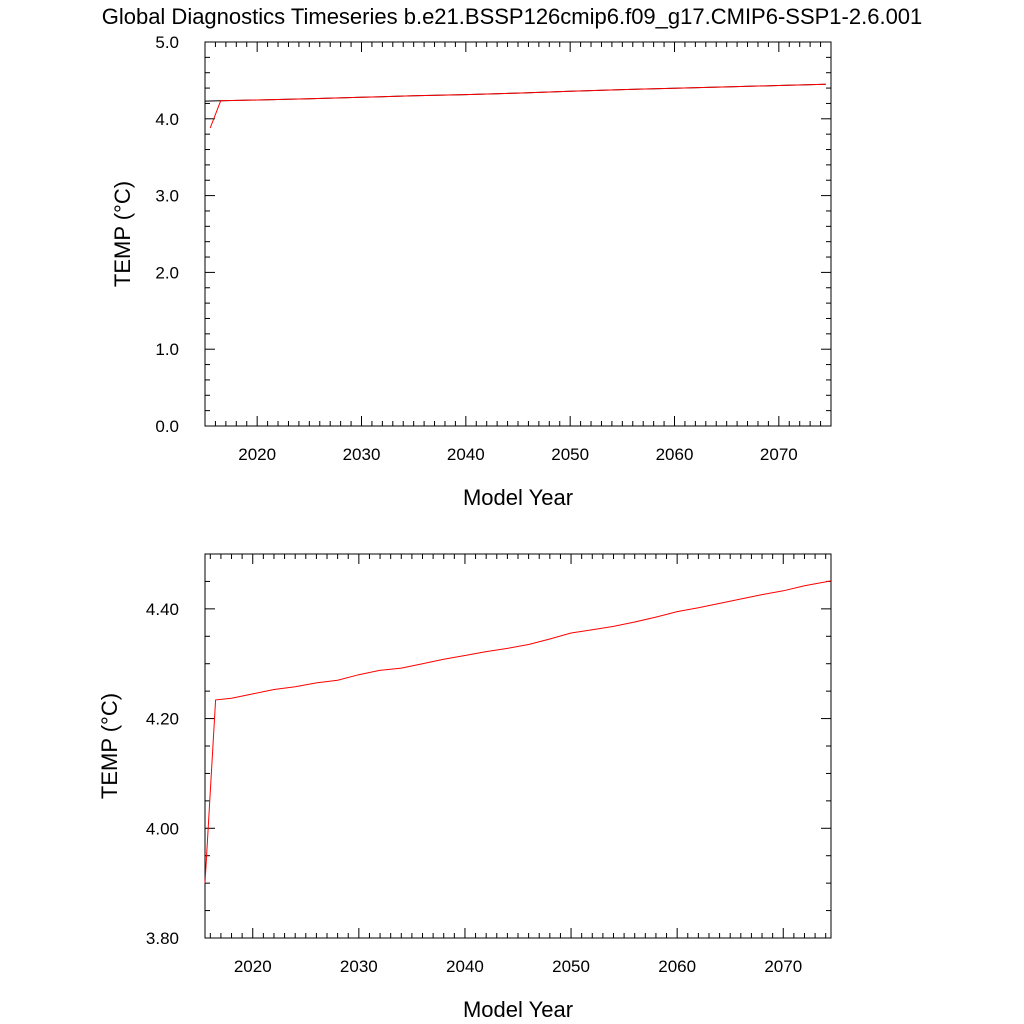 The width and height of the screenshot is (1024, 1024). Describe the element at coordinates (465, 966) in the screenshot. I see `bottom-x-tick-label: 2040` at that location.